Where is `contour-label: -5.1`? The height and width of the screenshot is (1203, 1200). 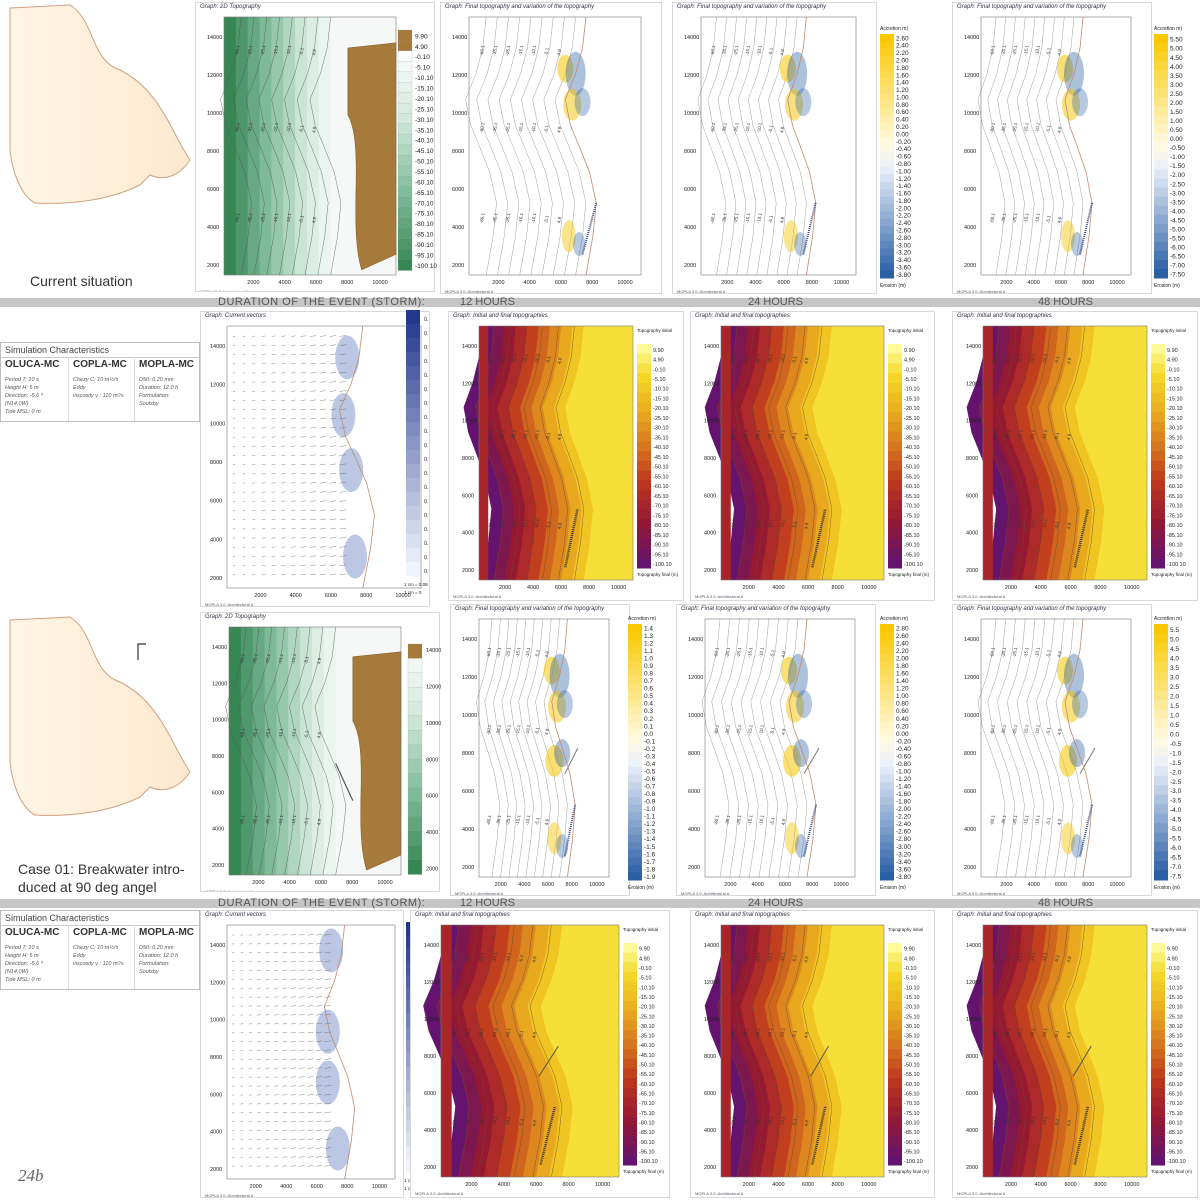
contour-label: -5.1 is located at coordinates (546, 219).